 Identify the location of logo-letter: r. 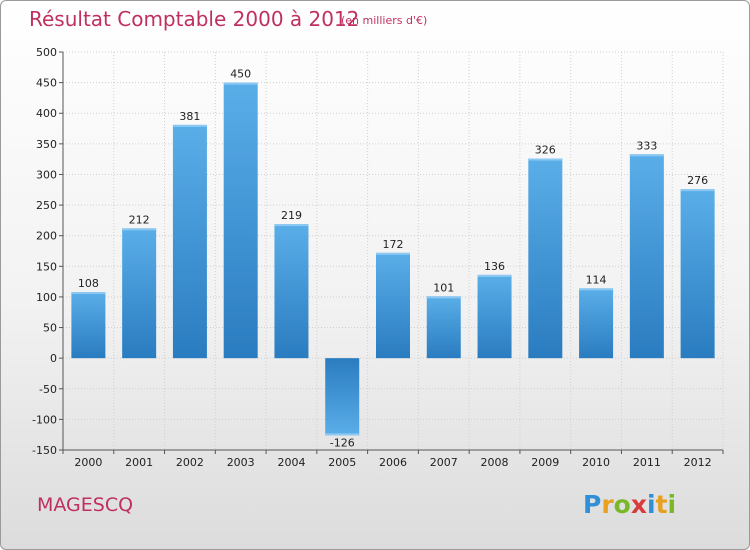
(607, 504).